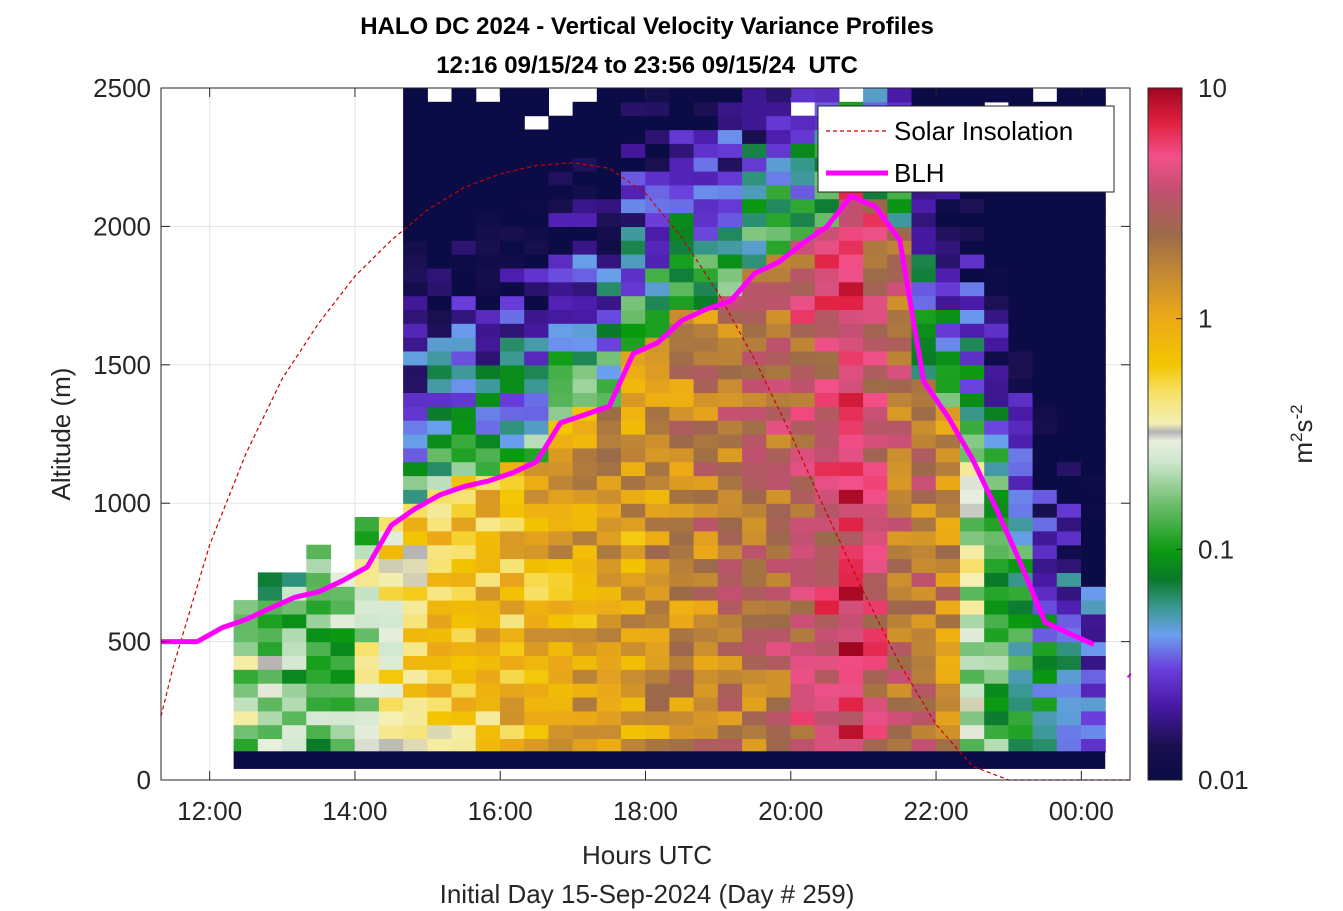 The width and height of the screenshot is (1343, 911). What do you see at coordinates (669, 760) in the screenshot?
I see `heatmap-bottom-strip` at bounding box center [669, 760].